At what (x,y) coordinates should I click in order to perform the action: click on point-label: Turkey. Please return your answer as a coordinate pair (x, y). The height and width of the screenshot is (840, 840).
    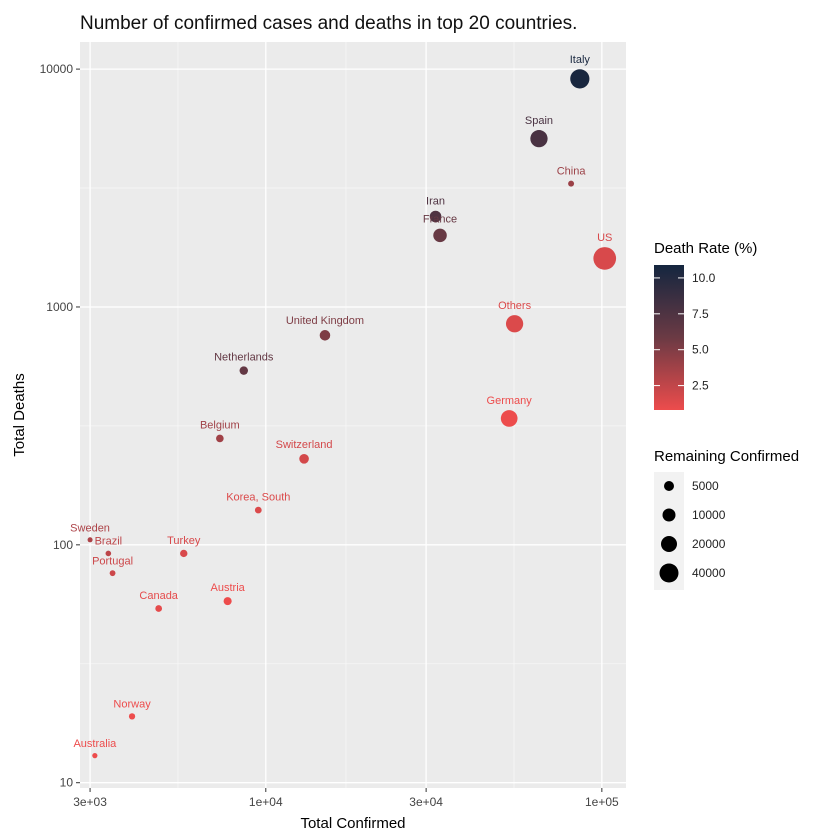
    Looking at the image, I should click on (184, 541).